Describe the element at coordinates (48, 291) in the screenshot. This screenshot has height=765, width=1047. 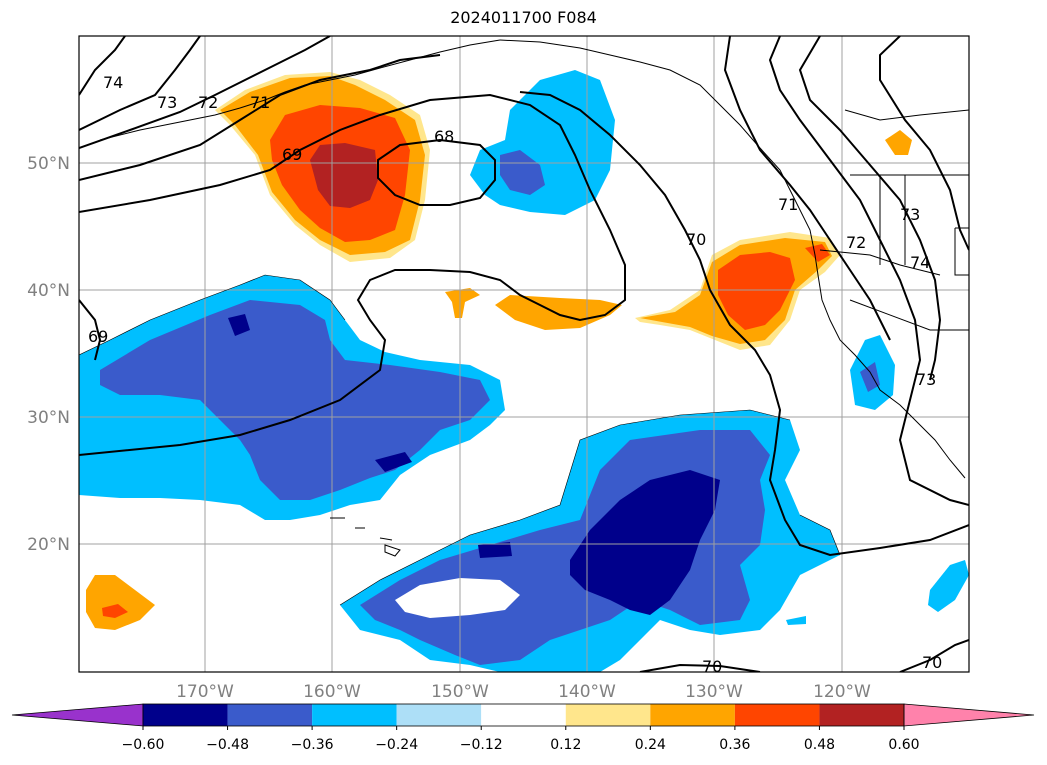
I see `lat-label-40: 40°N` at that location.